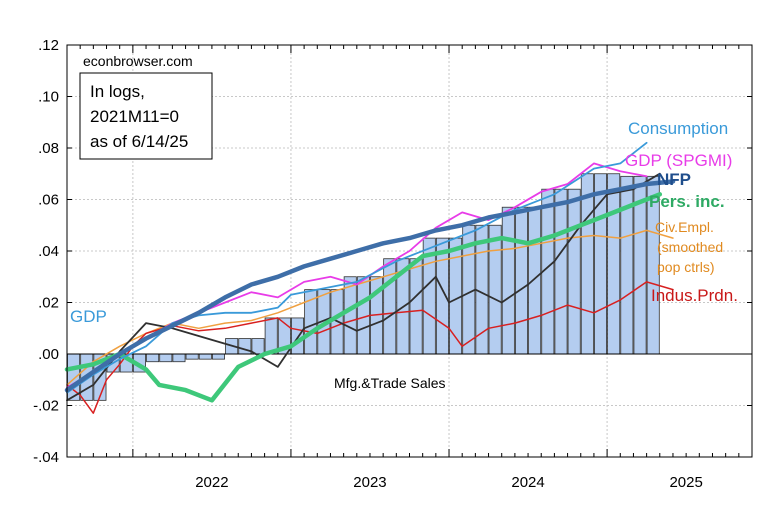  I want to click on y-tick-label: -.04, so click(46, 457).